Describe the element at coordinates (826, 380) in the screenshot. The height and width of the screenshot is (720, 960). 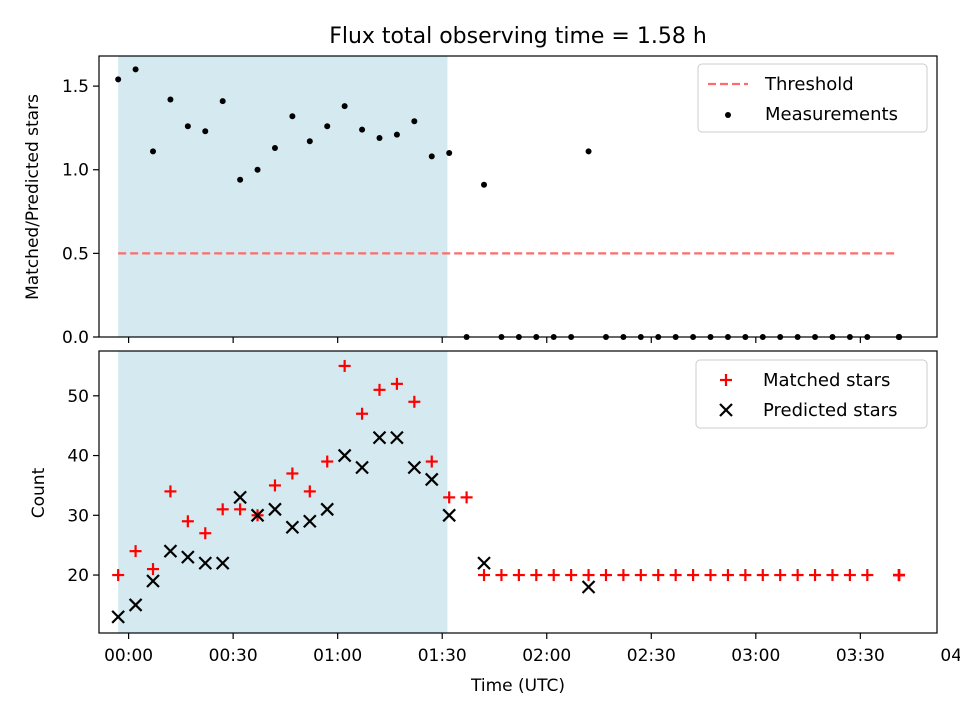
I see `legend-matched-label: Matched stars` at that location.